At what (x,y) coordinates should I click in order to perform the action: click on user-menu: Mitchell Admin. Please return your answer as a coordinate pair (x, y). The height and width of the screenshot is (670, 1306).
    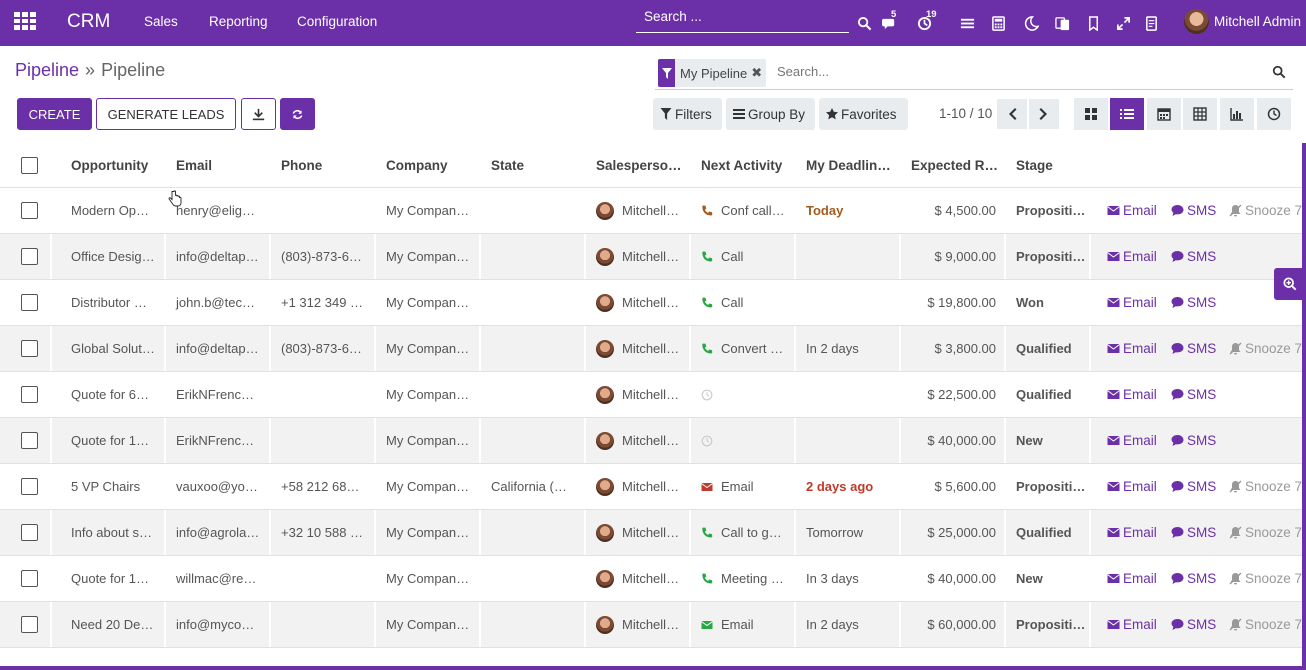
    Looking at the image, I should click on (1242, 21).